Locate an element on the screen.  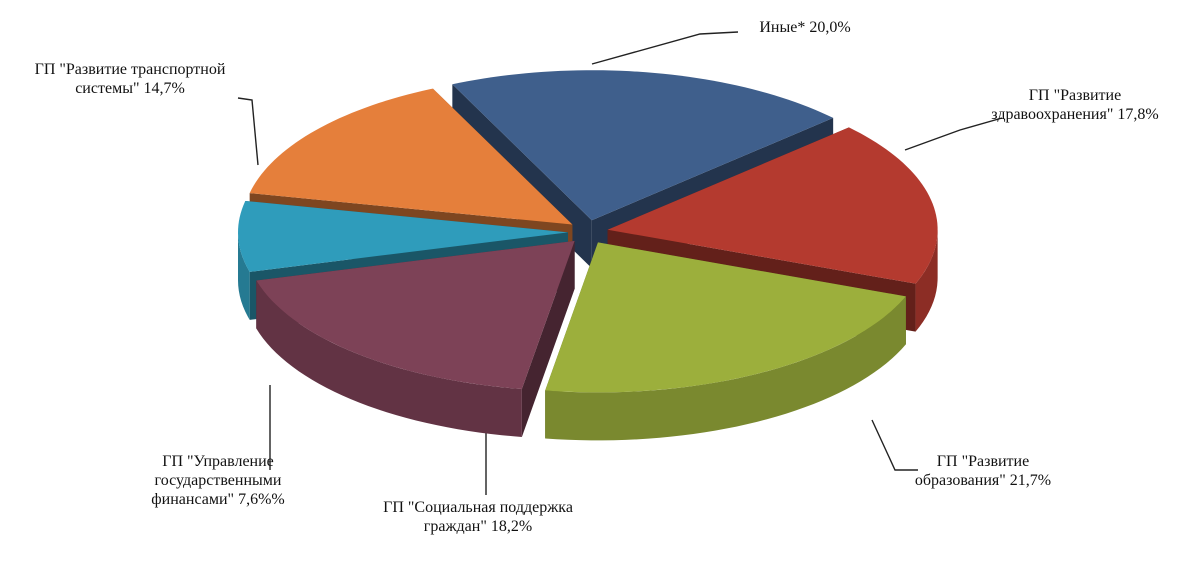
slice-name: ГП "Развитие образования" is located at coordinates (972, 471).